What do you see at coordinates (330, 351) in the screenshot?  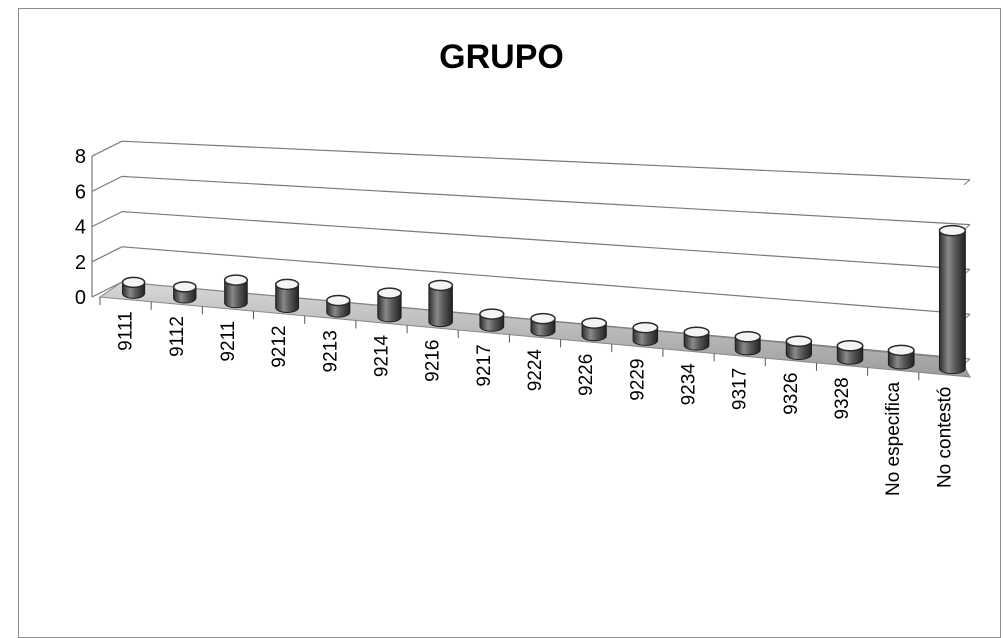 I see `x-tick-label: 9213` at bounding box center [330, 351].